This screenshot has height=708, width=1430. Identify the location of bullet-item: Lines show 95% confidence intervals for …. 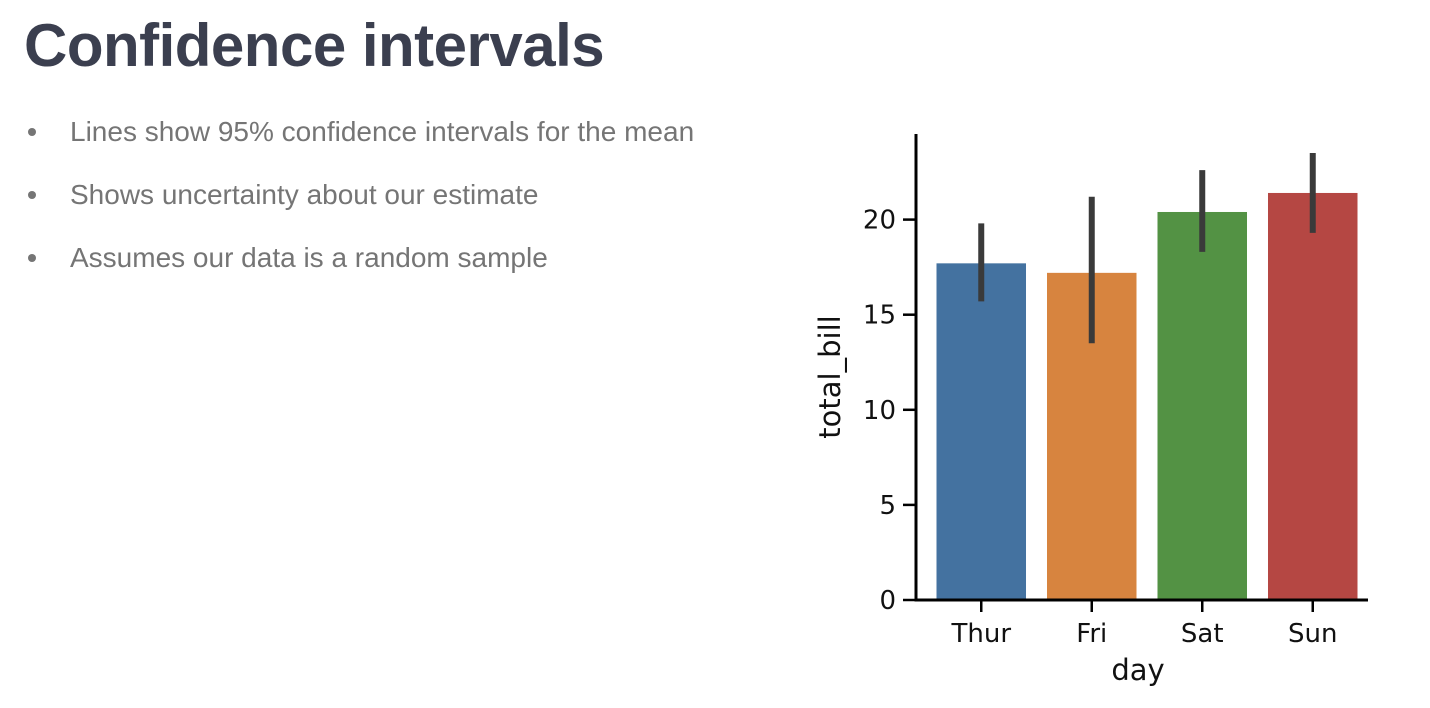
(369, 132).